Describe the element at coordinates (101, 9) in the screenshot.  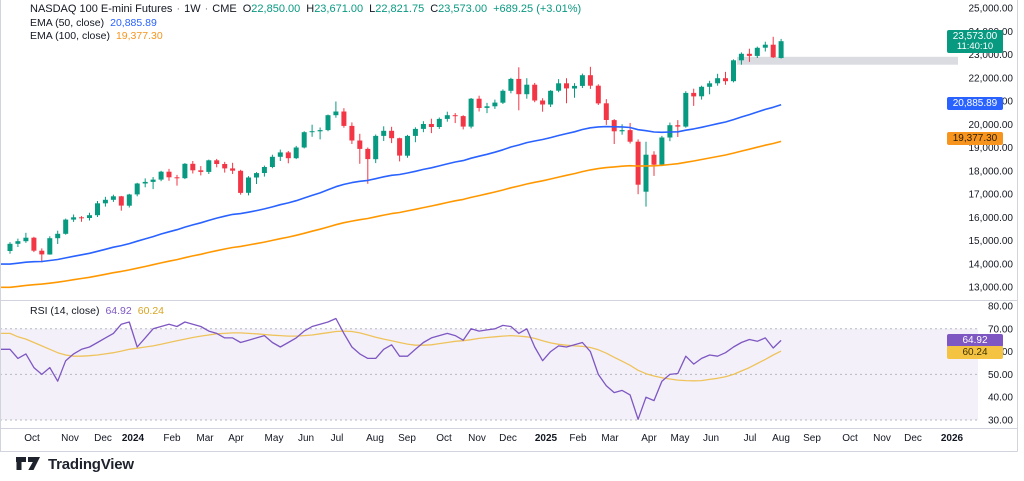
I see `symbol-title: NASDAQ 100 E-mini Futures` at that location.